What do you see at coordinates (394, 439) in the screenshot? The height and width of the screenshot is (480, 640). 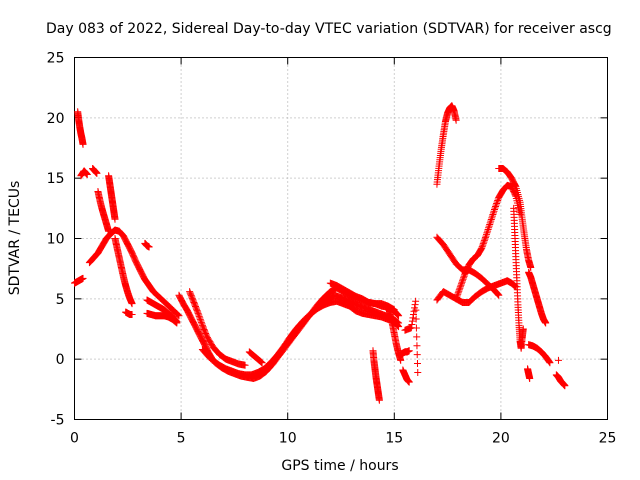 I see `x-tick-label: 15` at bounding box center [394, 439].